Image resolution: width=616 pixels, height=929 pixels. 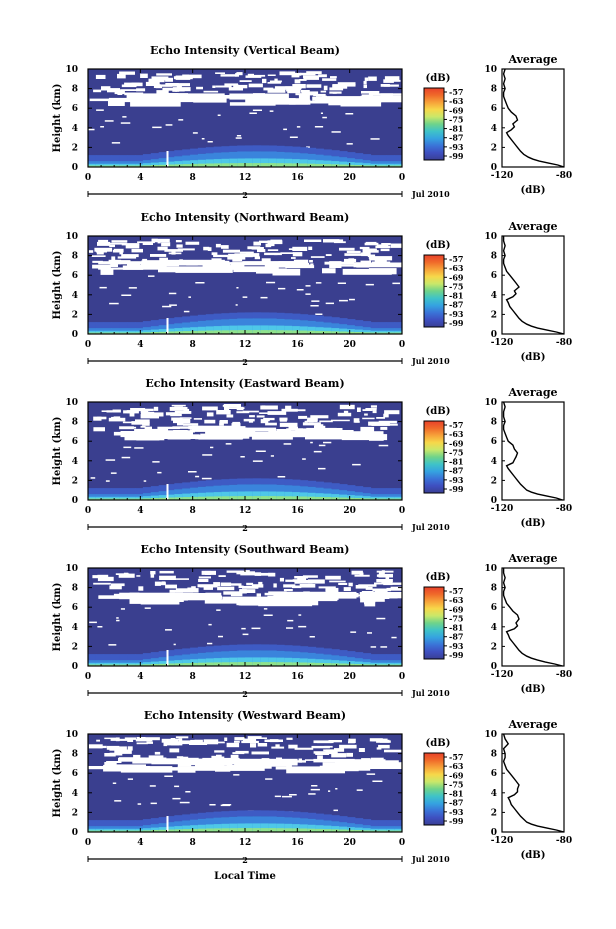 I want to click on panel-title: Echo Intensity (Westward Beam), so click(x=245, y=715).